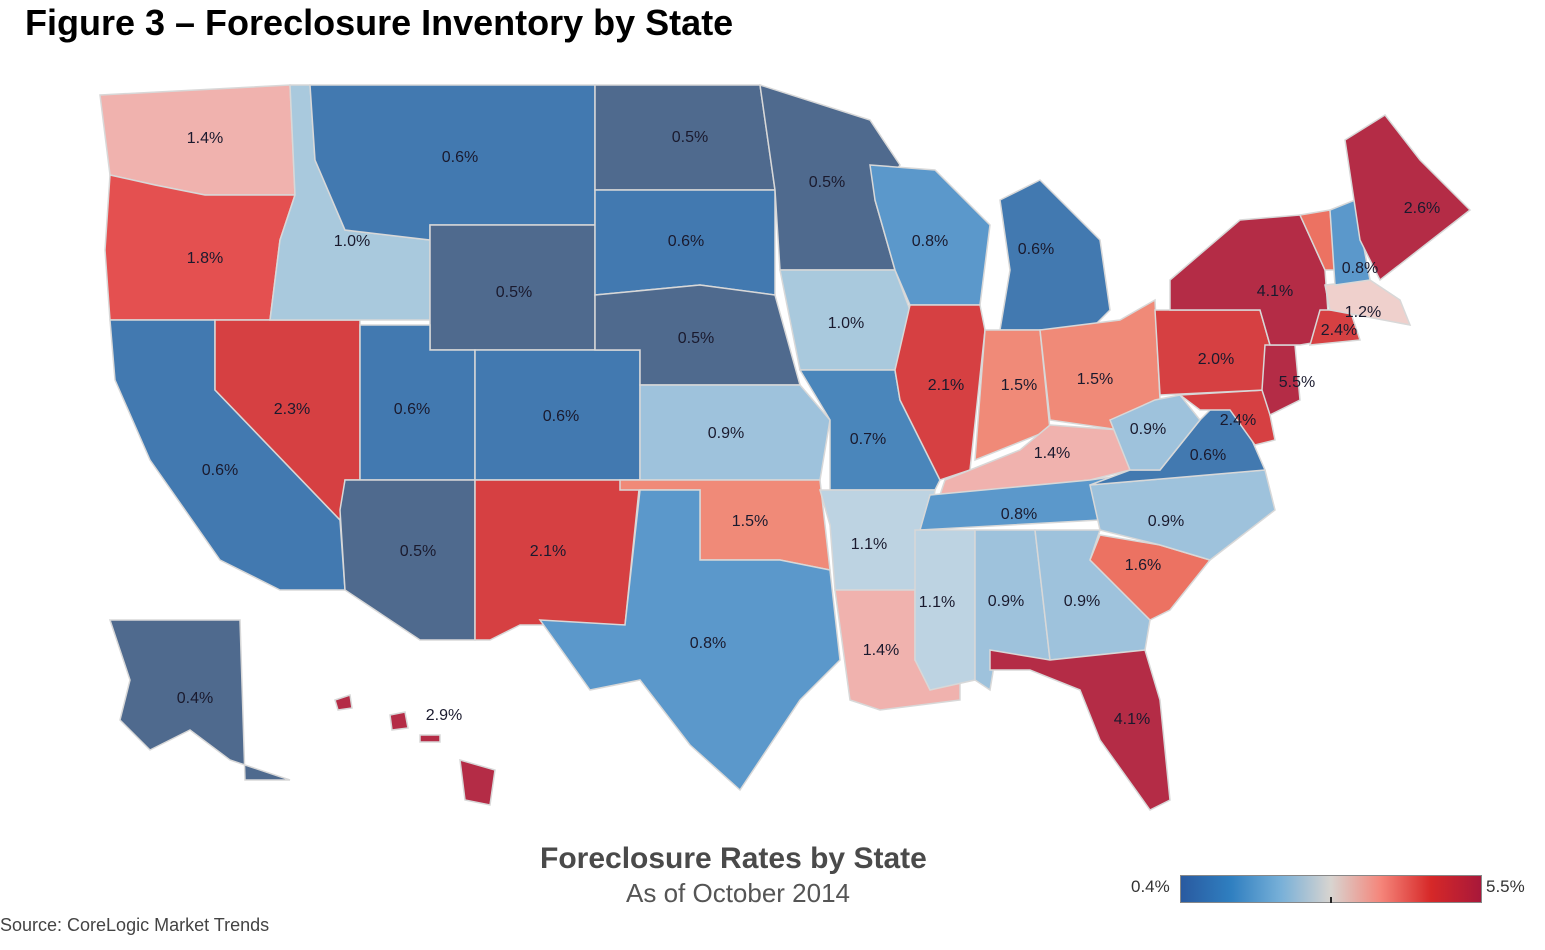 The height and width of the screenshot is (950, 1545). Describe the element at coordinates (1208, 455) in the screenshot. I see `state-label-va: 0.6%` at that location.